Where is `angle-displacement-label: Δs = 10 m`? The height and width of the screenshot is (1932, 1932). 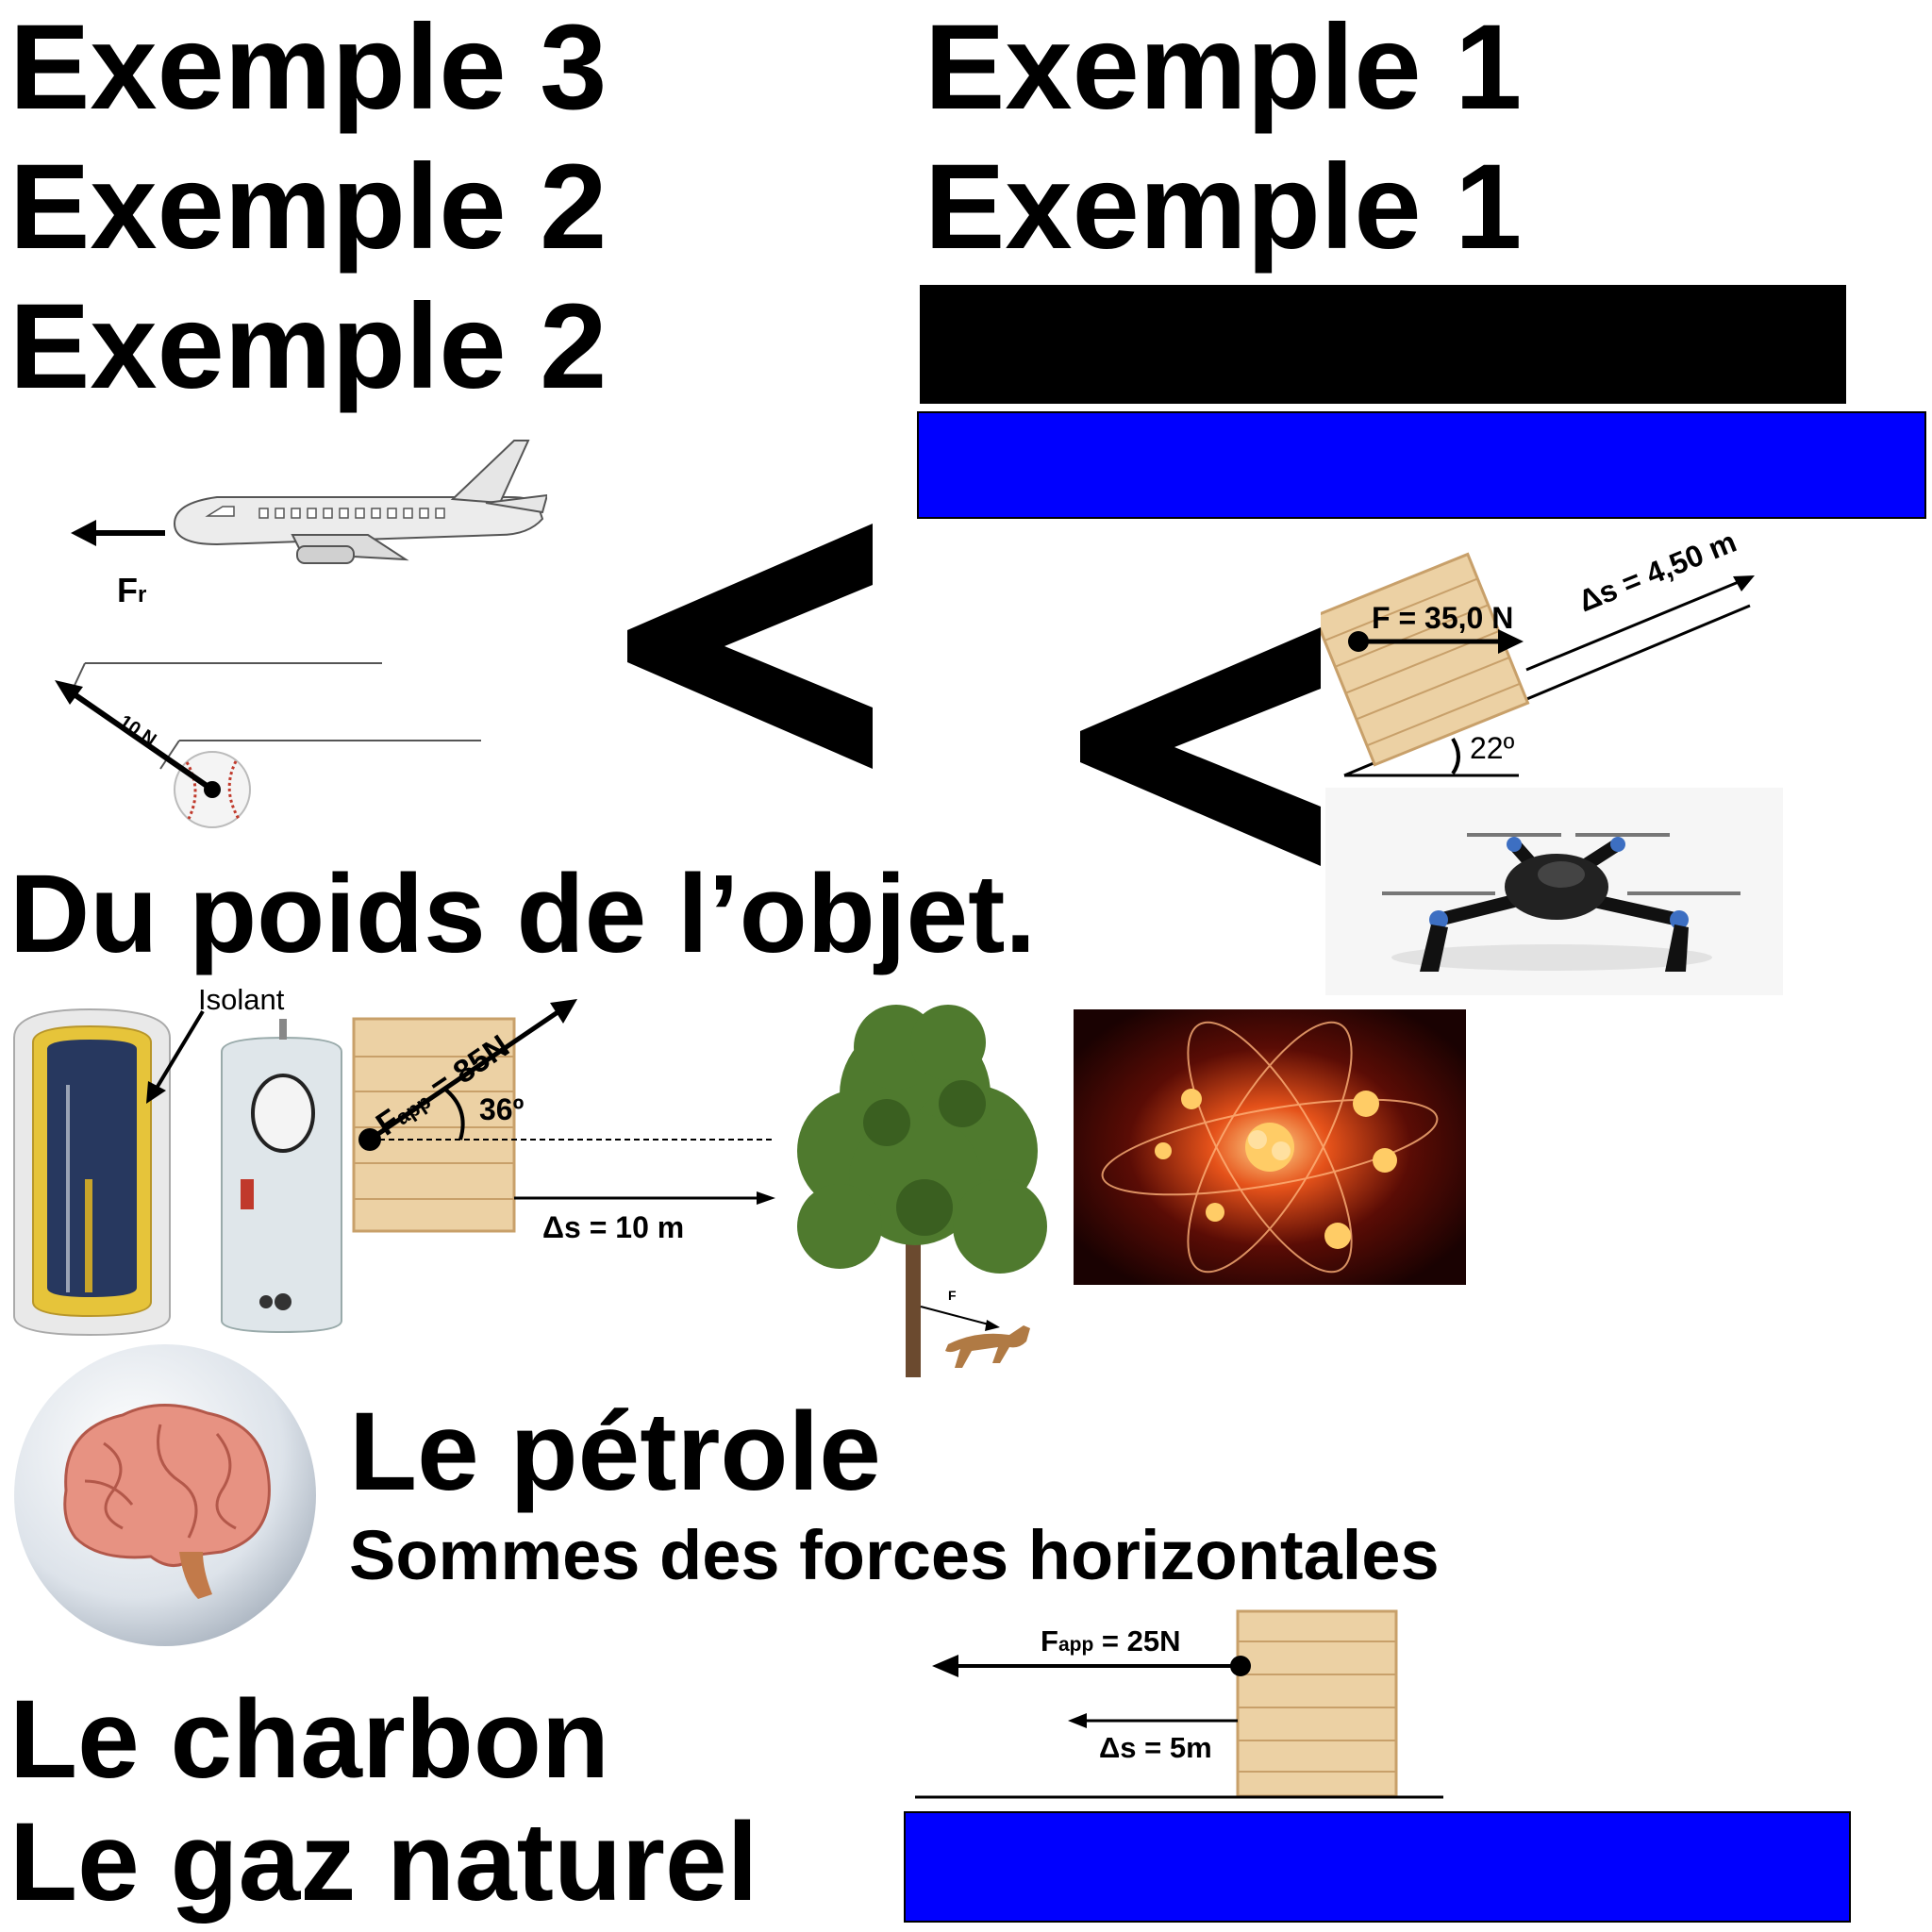
angle-displacement-label: Δs = 10 m is located at coordinates (614, 1227).